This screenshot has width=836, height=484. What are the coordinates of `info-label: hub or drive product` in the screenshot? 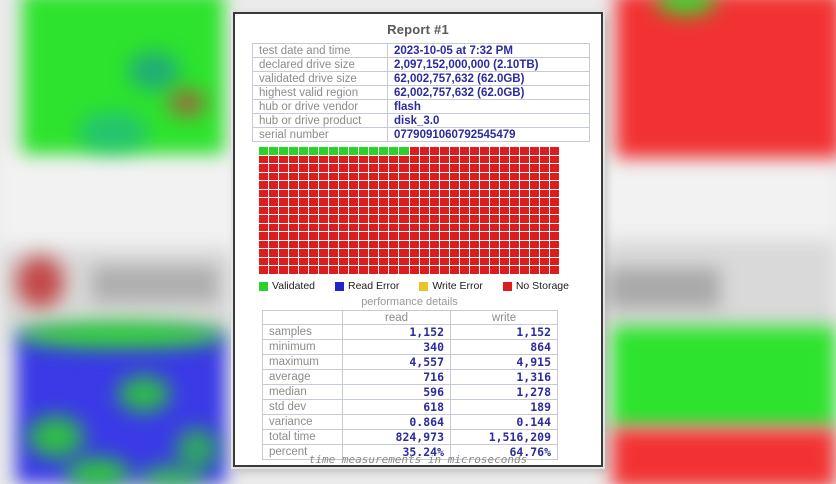 It's located at (320, 120).